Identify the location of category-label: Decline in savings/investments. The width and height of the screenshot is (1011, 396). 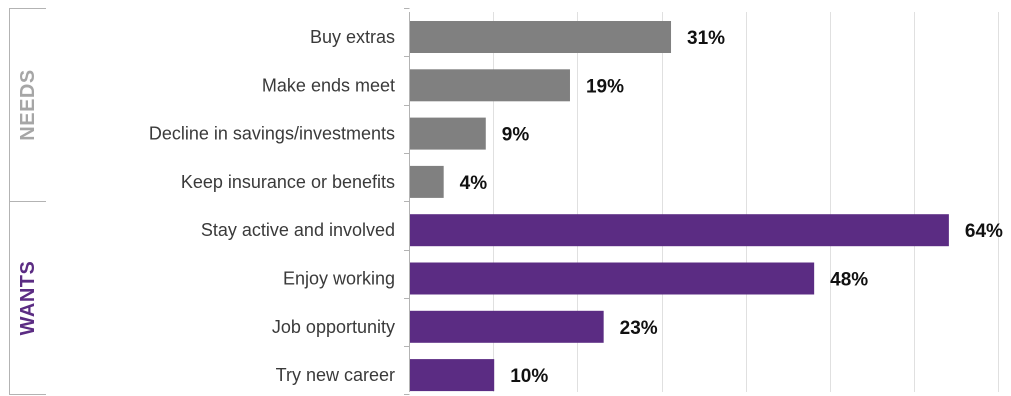
(272, 134).